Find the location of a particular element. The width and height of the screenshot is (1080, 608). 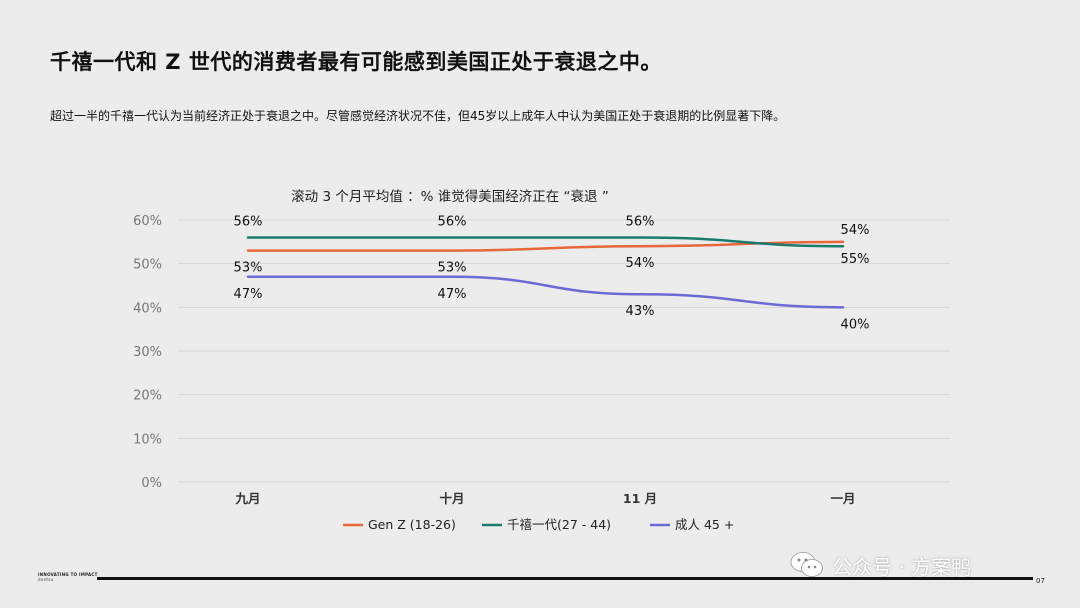

x-tick-label: 十月 is located at coordinates (451, 498).